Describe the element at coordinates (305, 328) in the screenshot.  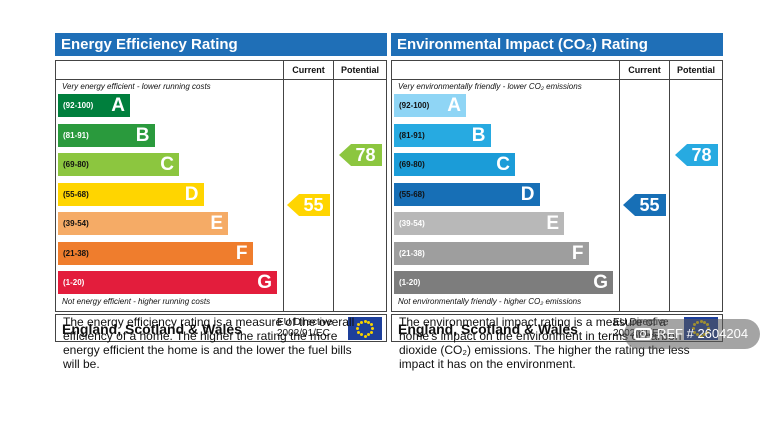
I see `directive-label: EU Directive 2002/91/EC` at that location.